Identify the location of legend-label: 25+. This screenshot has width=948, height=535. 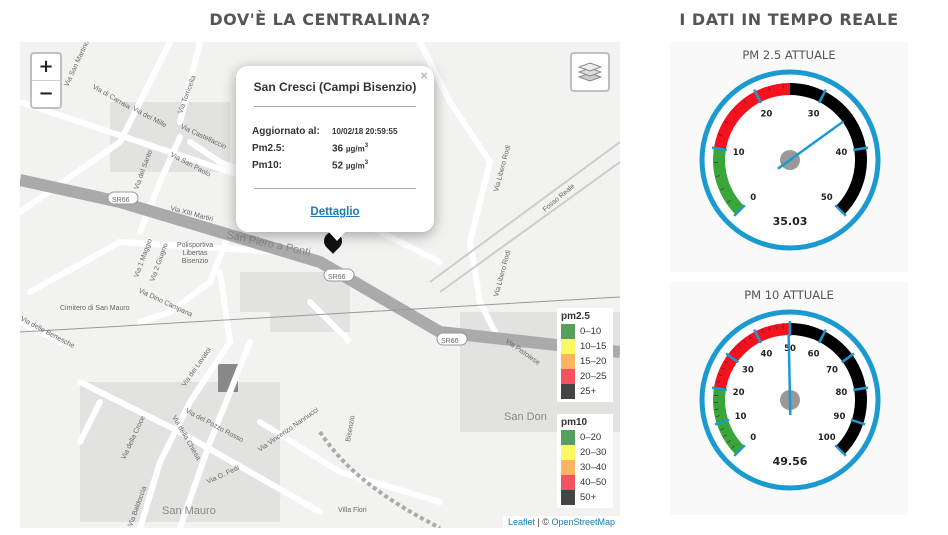
(588, 391).